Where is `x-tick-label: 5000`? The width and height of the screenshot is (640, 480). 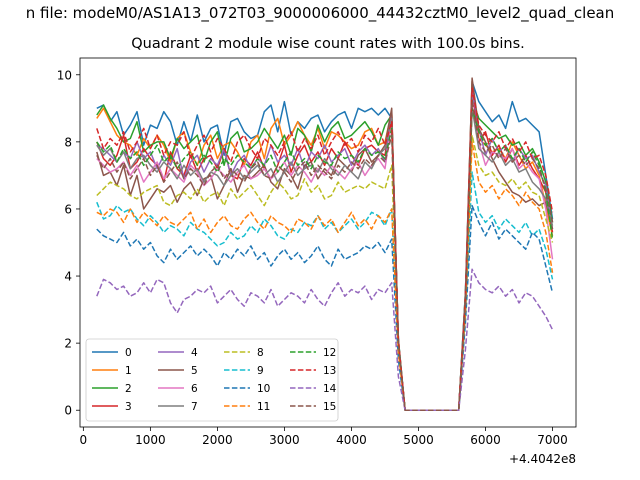 x-tick-label: 5000 is located at coordinates (418, 440).